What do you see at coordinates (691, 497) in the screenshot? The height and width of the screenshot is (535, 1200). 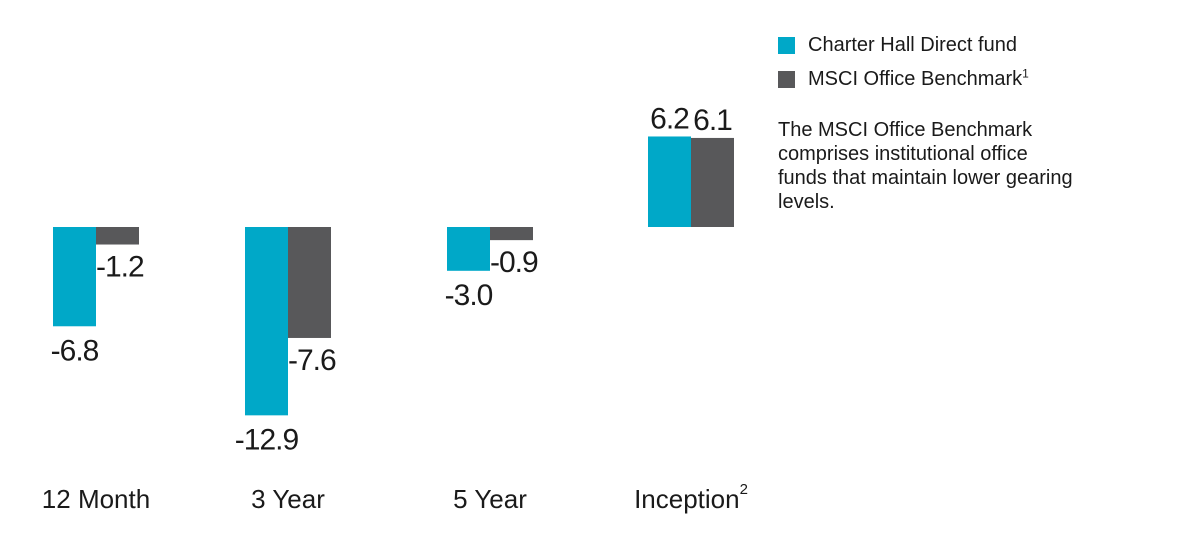 I see `category-label-inception: Inception2` at bounding box center [691, 497].